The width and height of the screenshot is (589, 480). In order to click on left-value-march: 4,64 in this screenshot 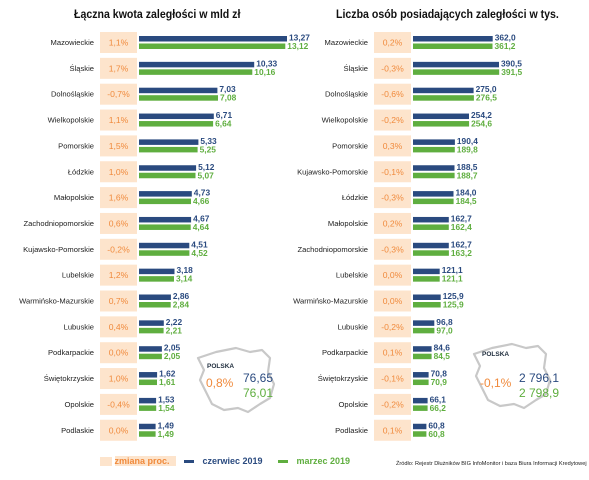, I will do `click(201, 227)`.